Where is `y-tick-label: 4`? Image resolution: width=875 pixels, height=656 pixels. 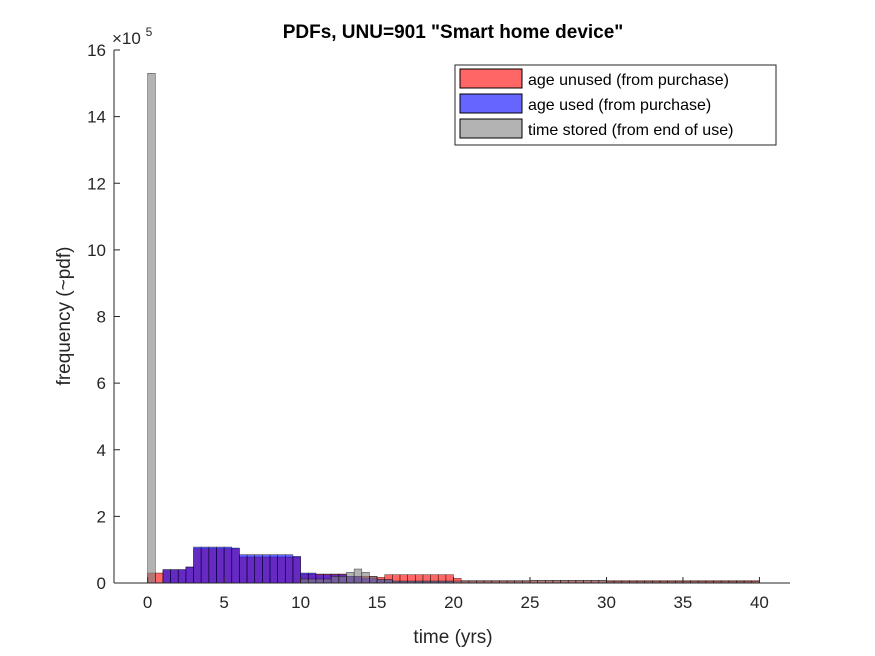 y-tick-label: 4 is located at coordinates (101, 450).